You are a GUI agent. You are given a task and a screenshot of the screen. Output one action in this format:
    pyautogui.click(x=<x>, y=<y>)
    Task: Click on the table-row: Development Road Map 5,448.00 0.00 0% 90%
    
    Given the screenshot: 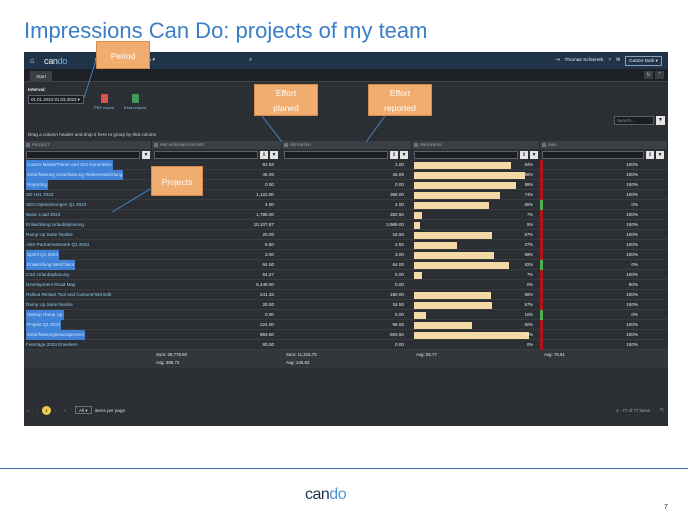 What is the action you would take?
    pyautogui.click(x=346, y=285)
    